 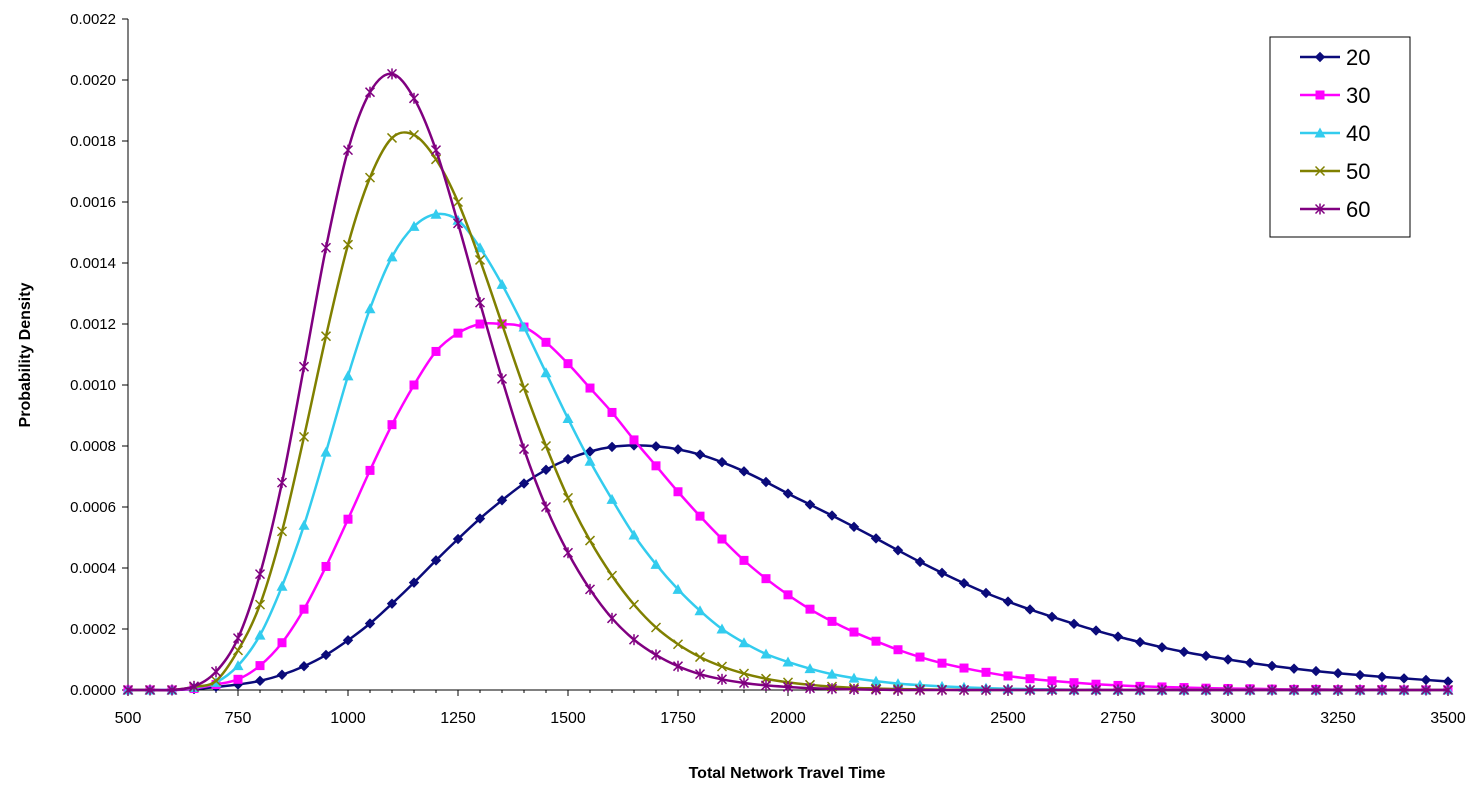 What do you see at coordinates (1358, 57) in the screenshot?
I see `legend-label: 20` at bounding box center [1358, 57].